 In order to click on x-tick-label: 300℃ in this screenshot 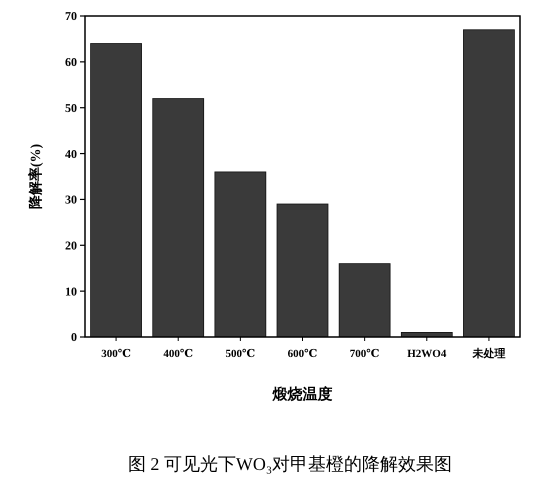, I will do `click(116, 354)`.